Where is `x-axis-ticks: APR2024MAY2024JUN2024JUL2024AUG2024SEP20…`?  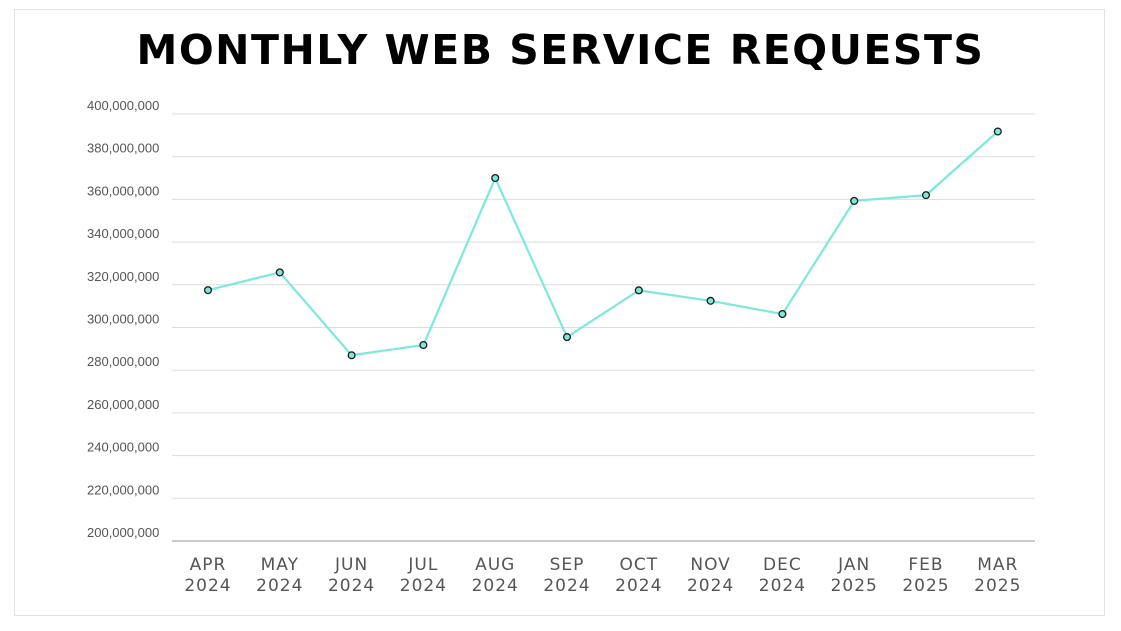 x-axis-ticks: APR2024MAY2024JUN2024JUL2024AUG2024SEP20… is located at coordinates (602, 575).